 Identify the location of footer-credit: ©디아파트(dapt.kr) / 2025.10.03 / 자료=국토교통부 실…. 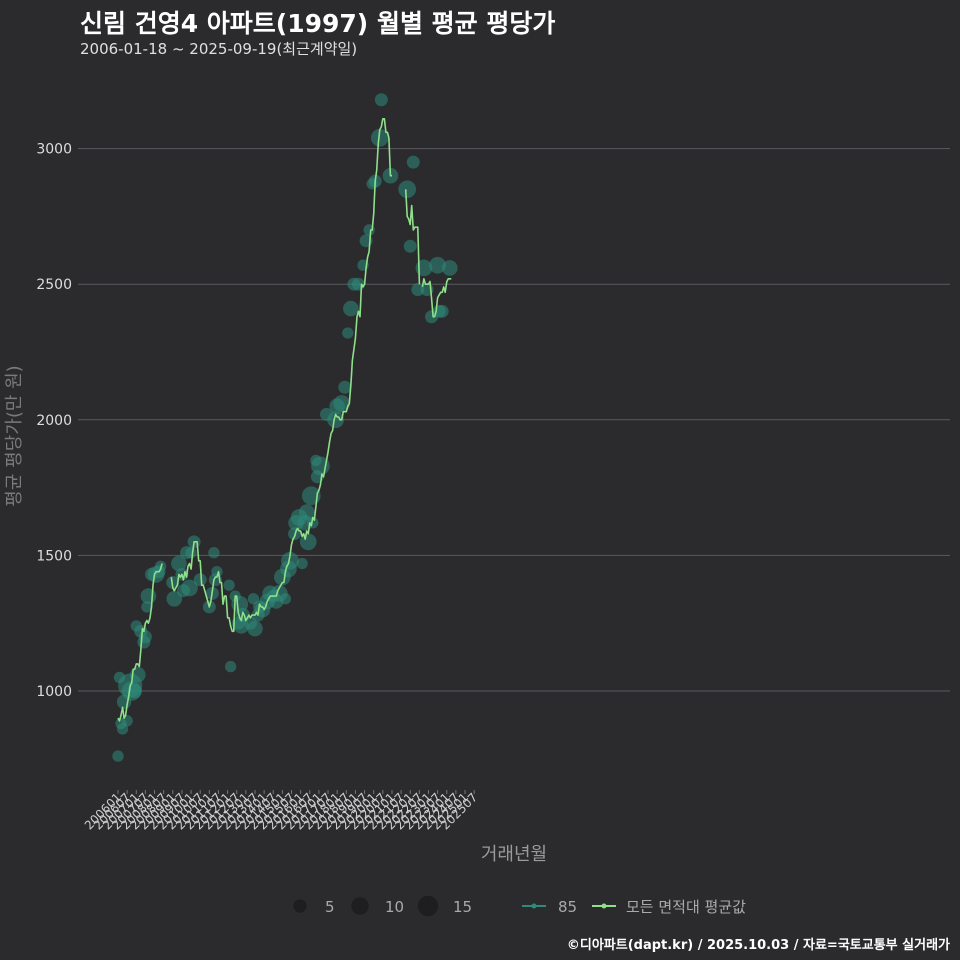
(758, 945).